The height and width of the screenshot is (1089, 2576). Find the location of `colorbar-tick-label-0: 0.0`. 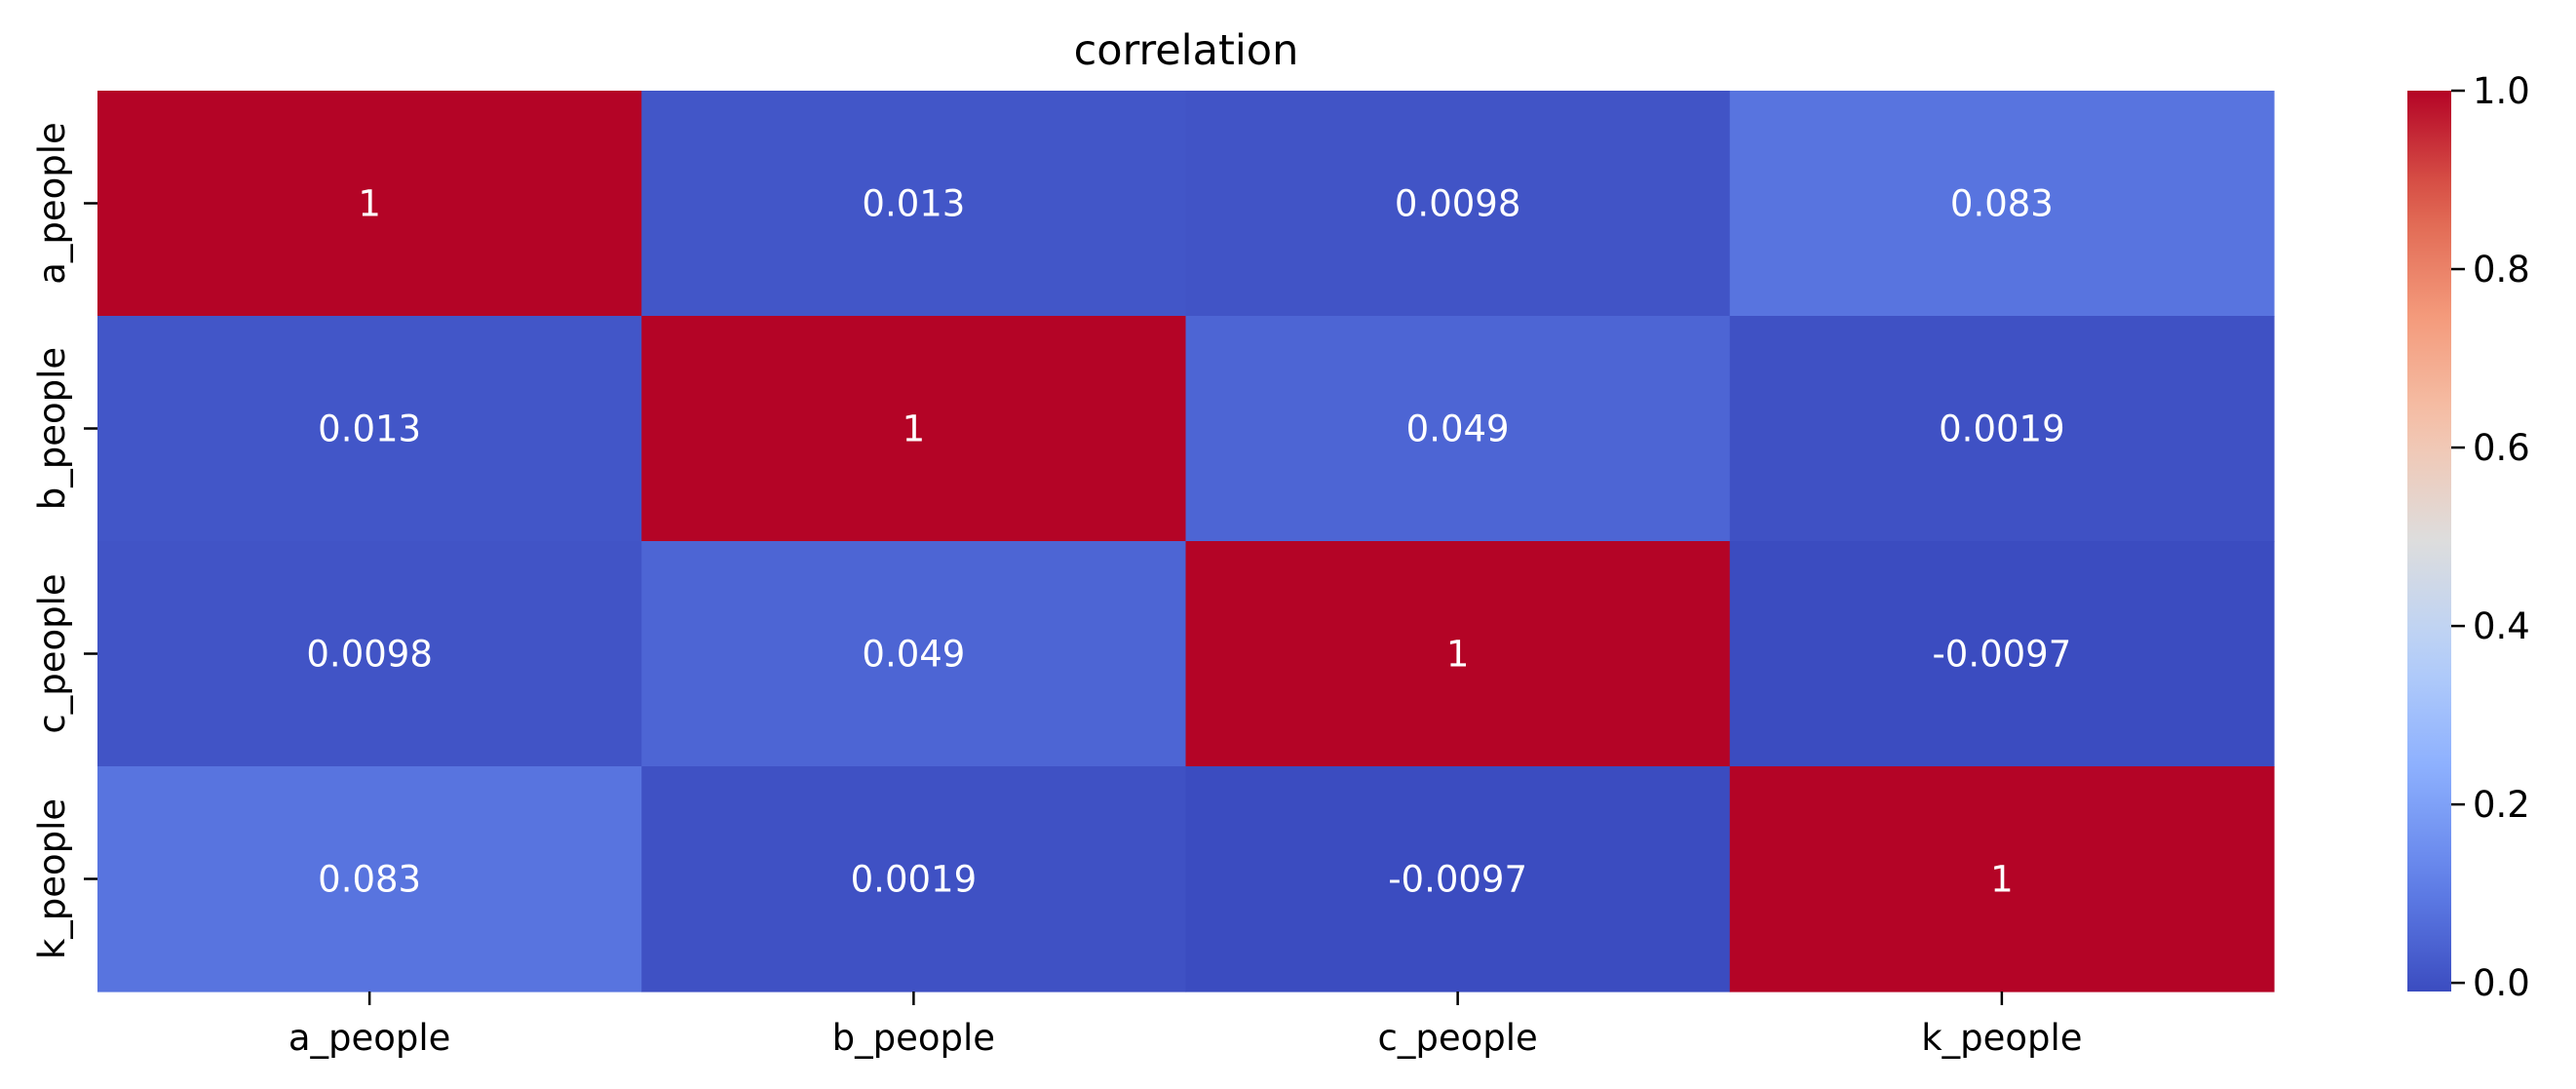

colorbar-tick-label-0: 0.0 is located at coordinates (2501, 983).